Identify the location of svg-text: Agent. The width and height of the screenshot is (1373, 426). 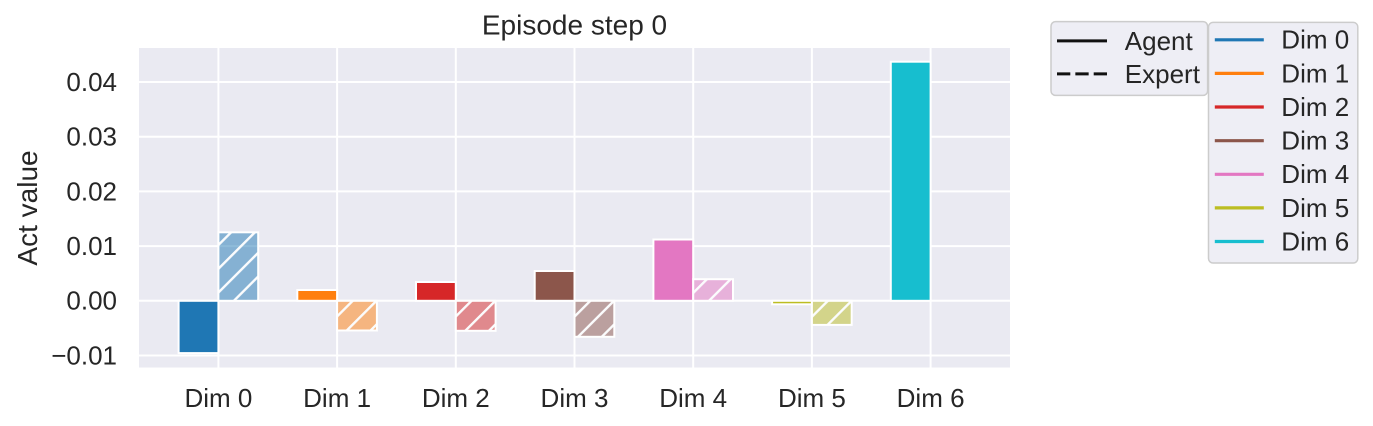
(1159, 41).